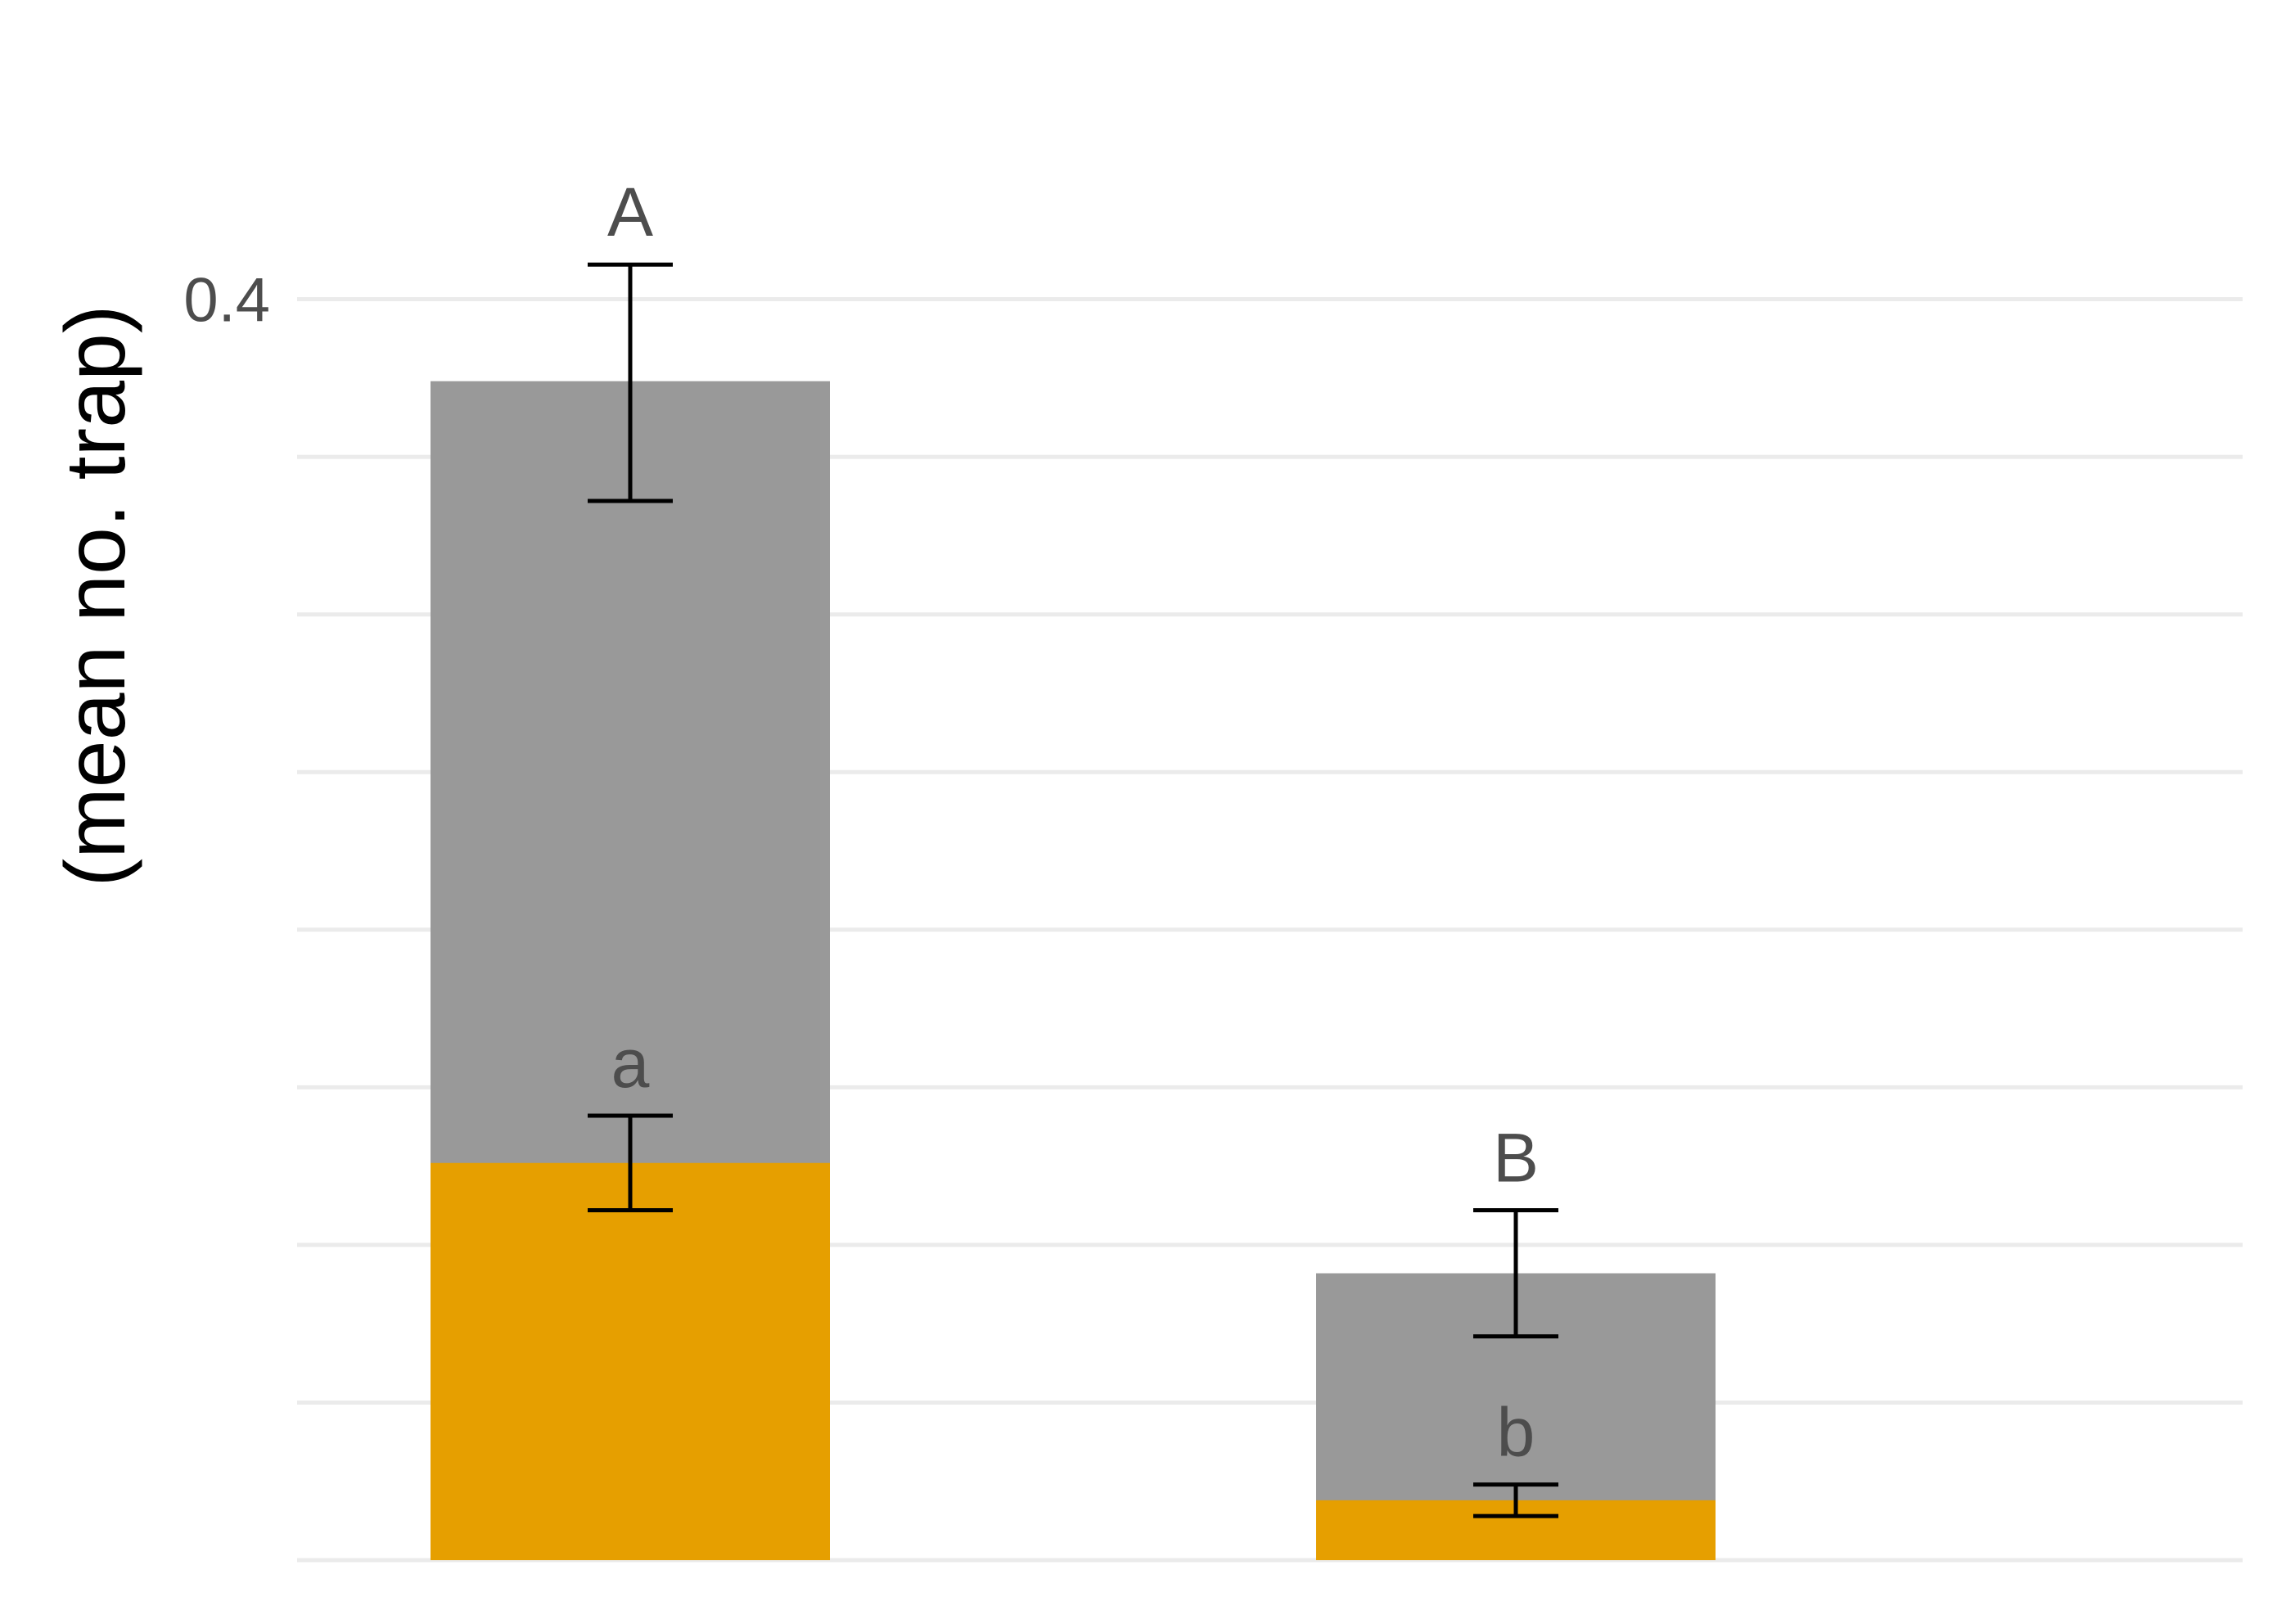 The width and height of the screenshot is (2277, 1624). I want to click on y-tick-label: 0.4, so click(227, 301).